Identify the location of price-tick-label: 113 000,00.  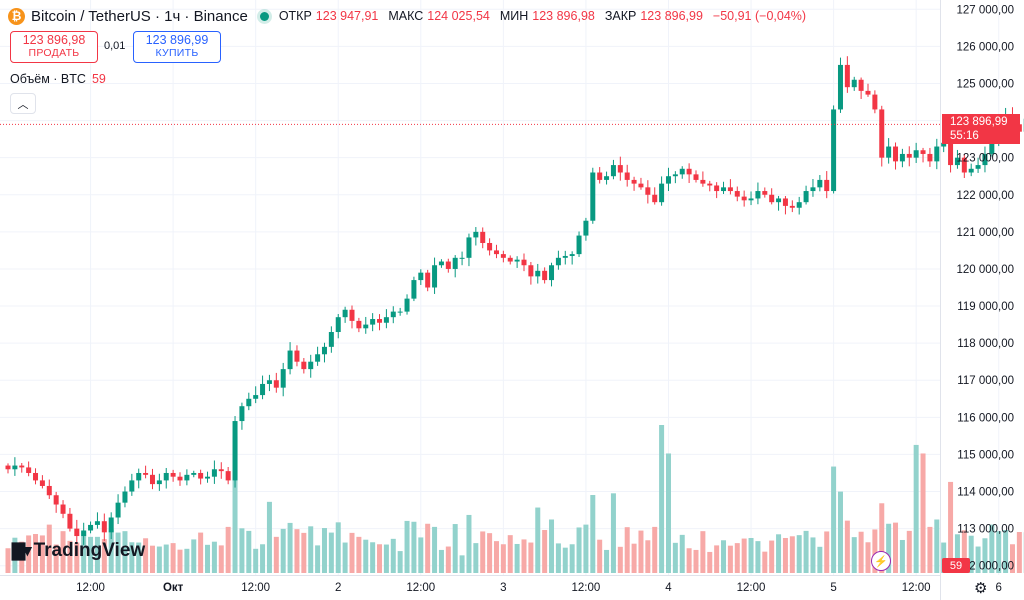
(985, 530).